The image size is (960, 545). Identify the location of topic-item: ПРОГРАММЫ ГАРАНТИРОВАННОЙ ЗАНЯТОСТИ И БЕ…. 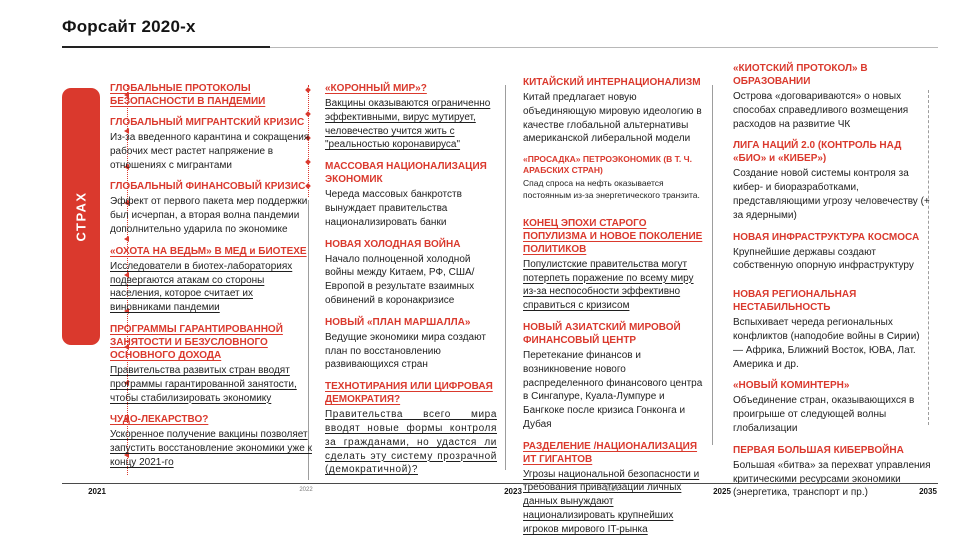
(211, 364).